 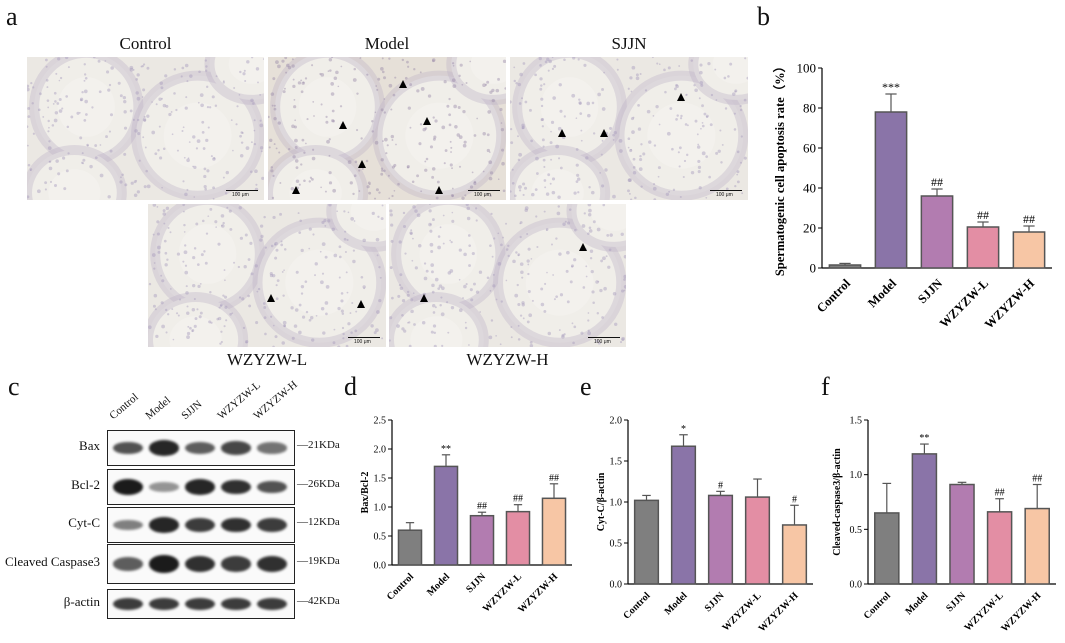 What do you see at coordinates (267, 359) in the screenshot?
I see `micrograph-label-wzyzw-l: WZYZW-L` at bounding box center [267, 359].